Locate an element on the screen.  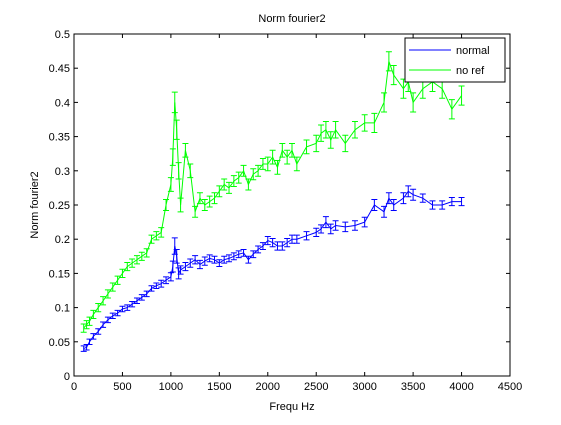
y-tick-label: 0.35 is located at coordinates (59, 138).